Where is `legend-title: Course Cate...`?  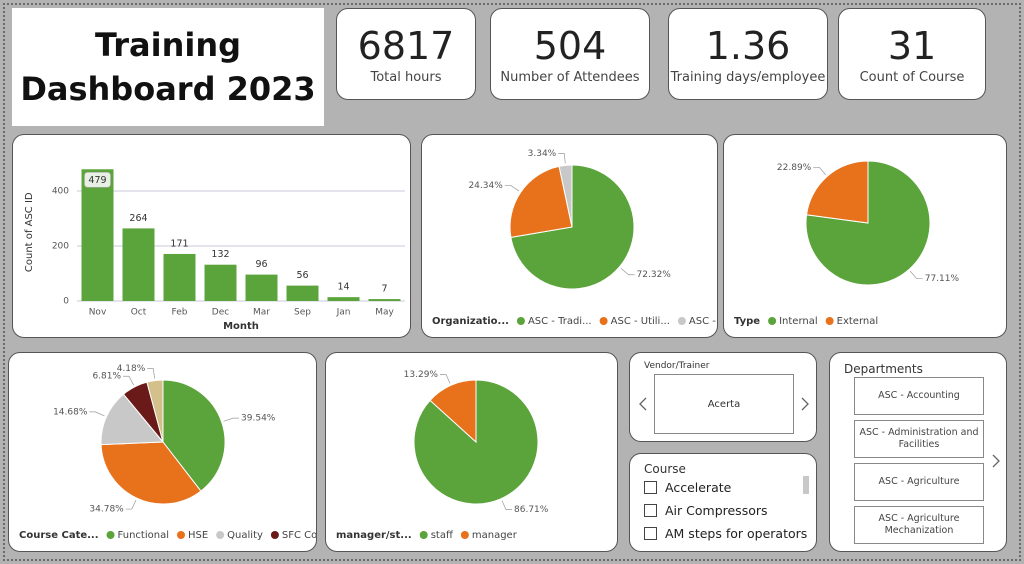 legend-title: Course Cate... is located at coordinates (59, 535).